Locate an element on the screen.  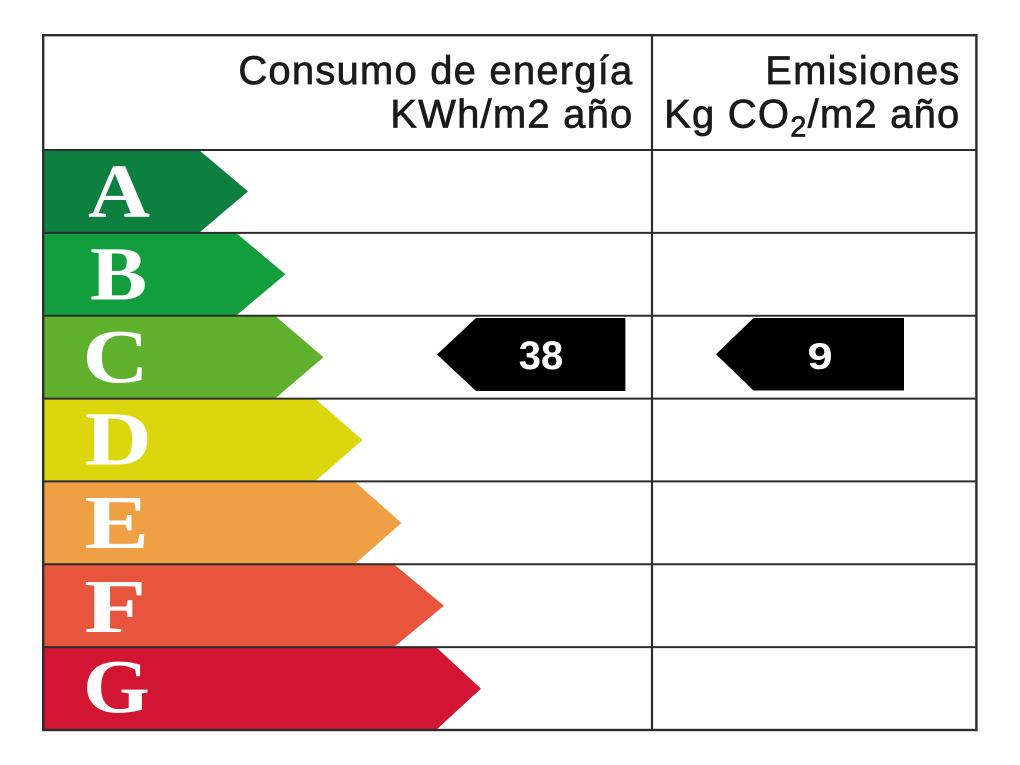
svg-text: Kg CO2/m2 año is located at coordinates (812, 118).